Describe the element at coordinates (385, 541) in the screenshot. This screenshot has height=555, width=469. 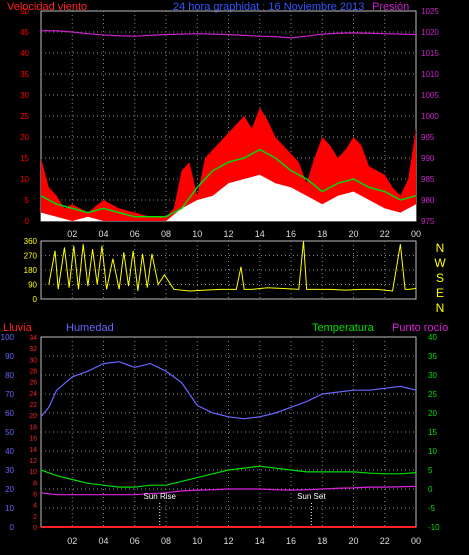
I see `x-tick-label: 22` at that location.